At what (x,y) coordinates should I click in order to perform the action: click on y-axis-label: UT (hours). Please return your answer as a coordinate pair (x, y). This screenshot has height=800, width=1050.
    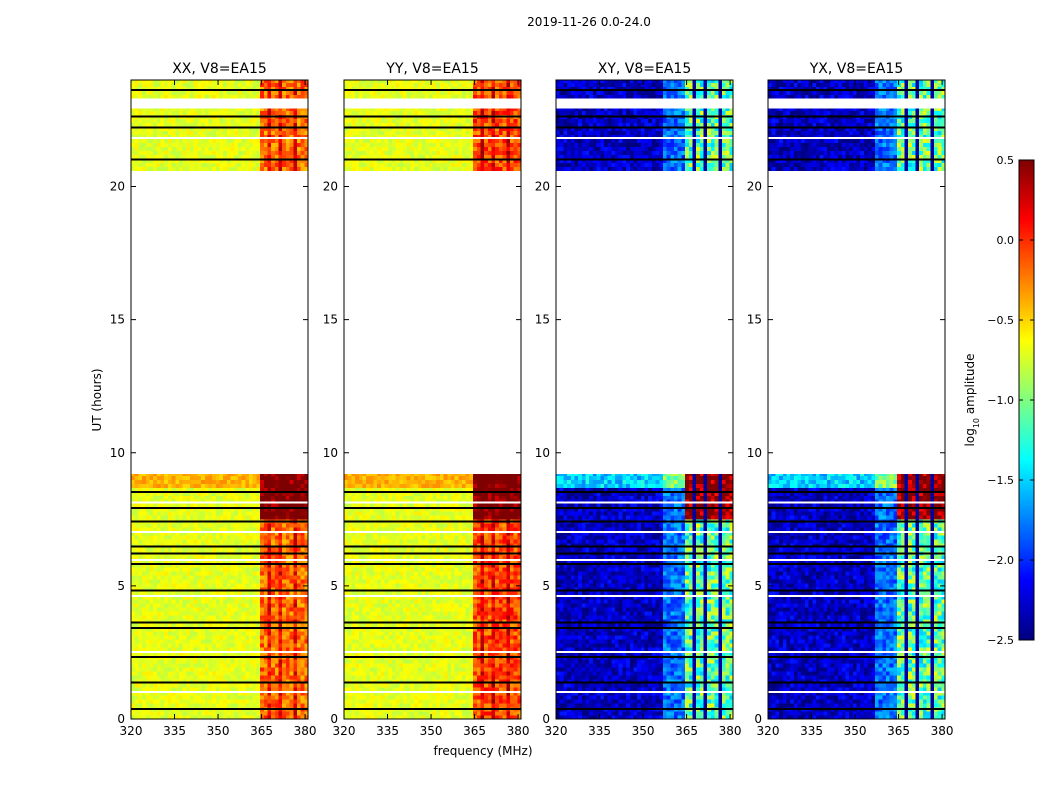
    Looking at the image, I should click on (97, 399).